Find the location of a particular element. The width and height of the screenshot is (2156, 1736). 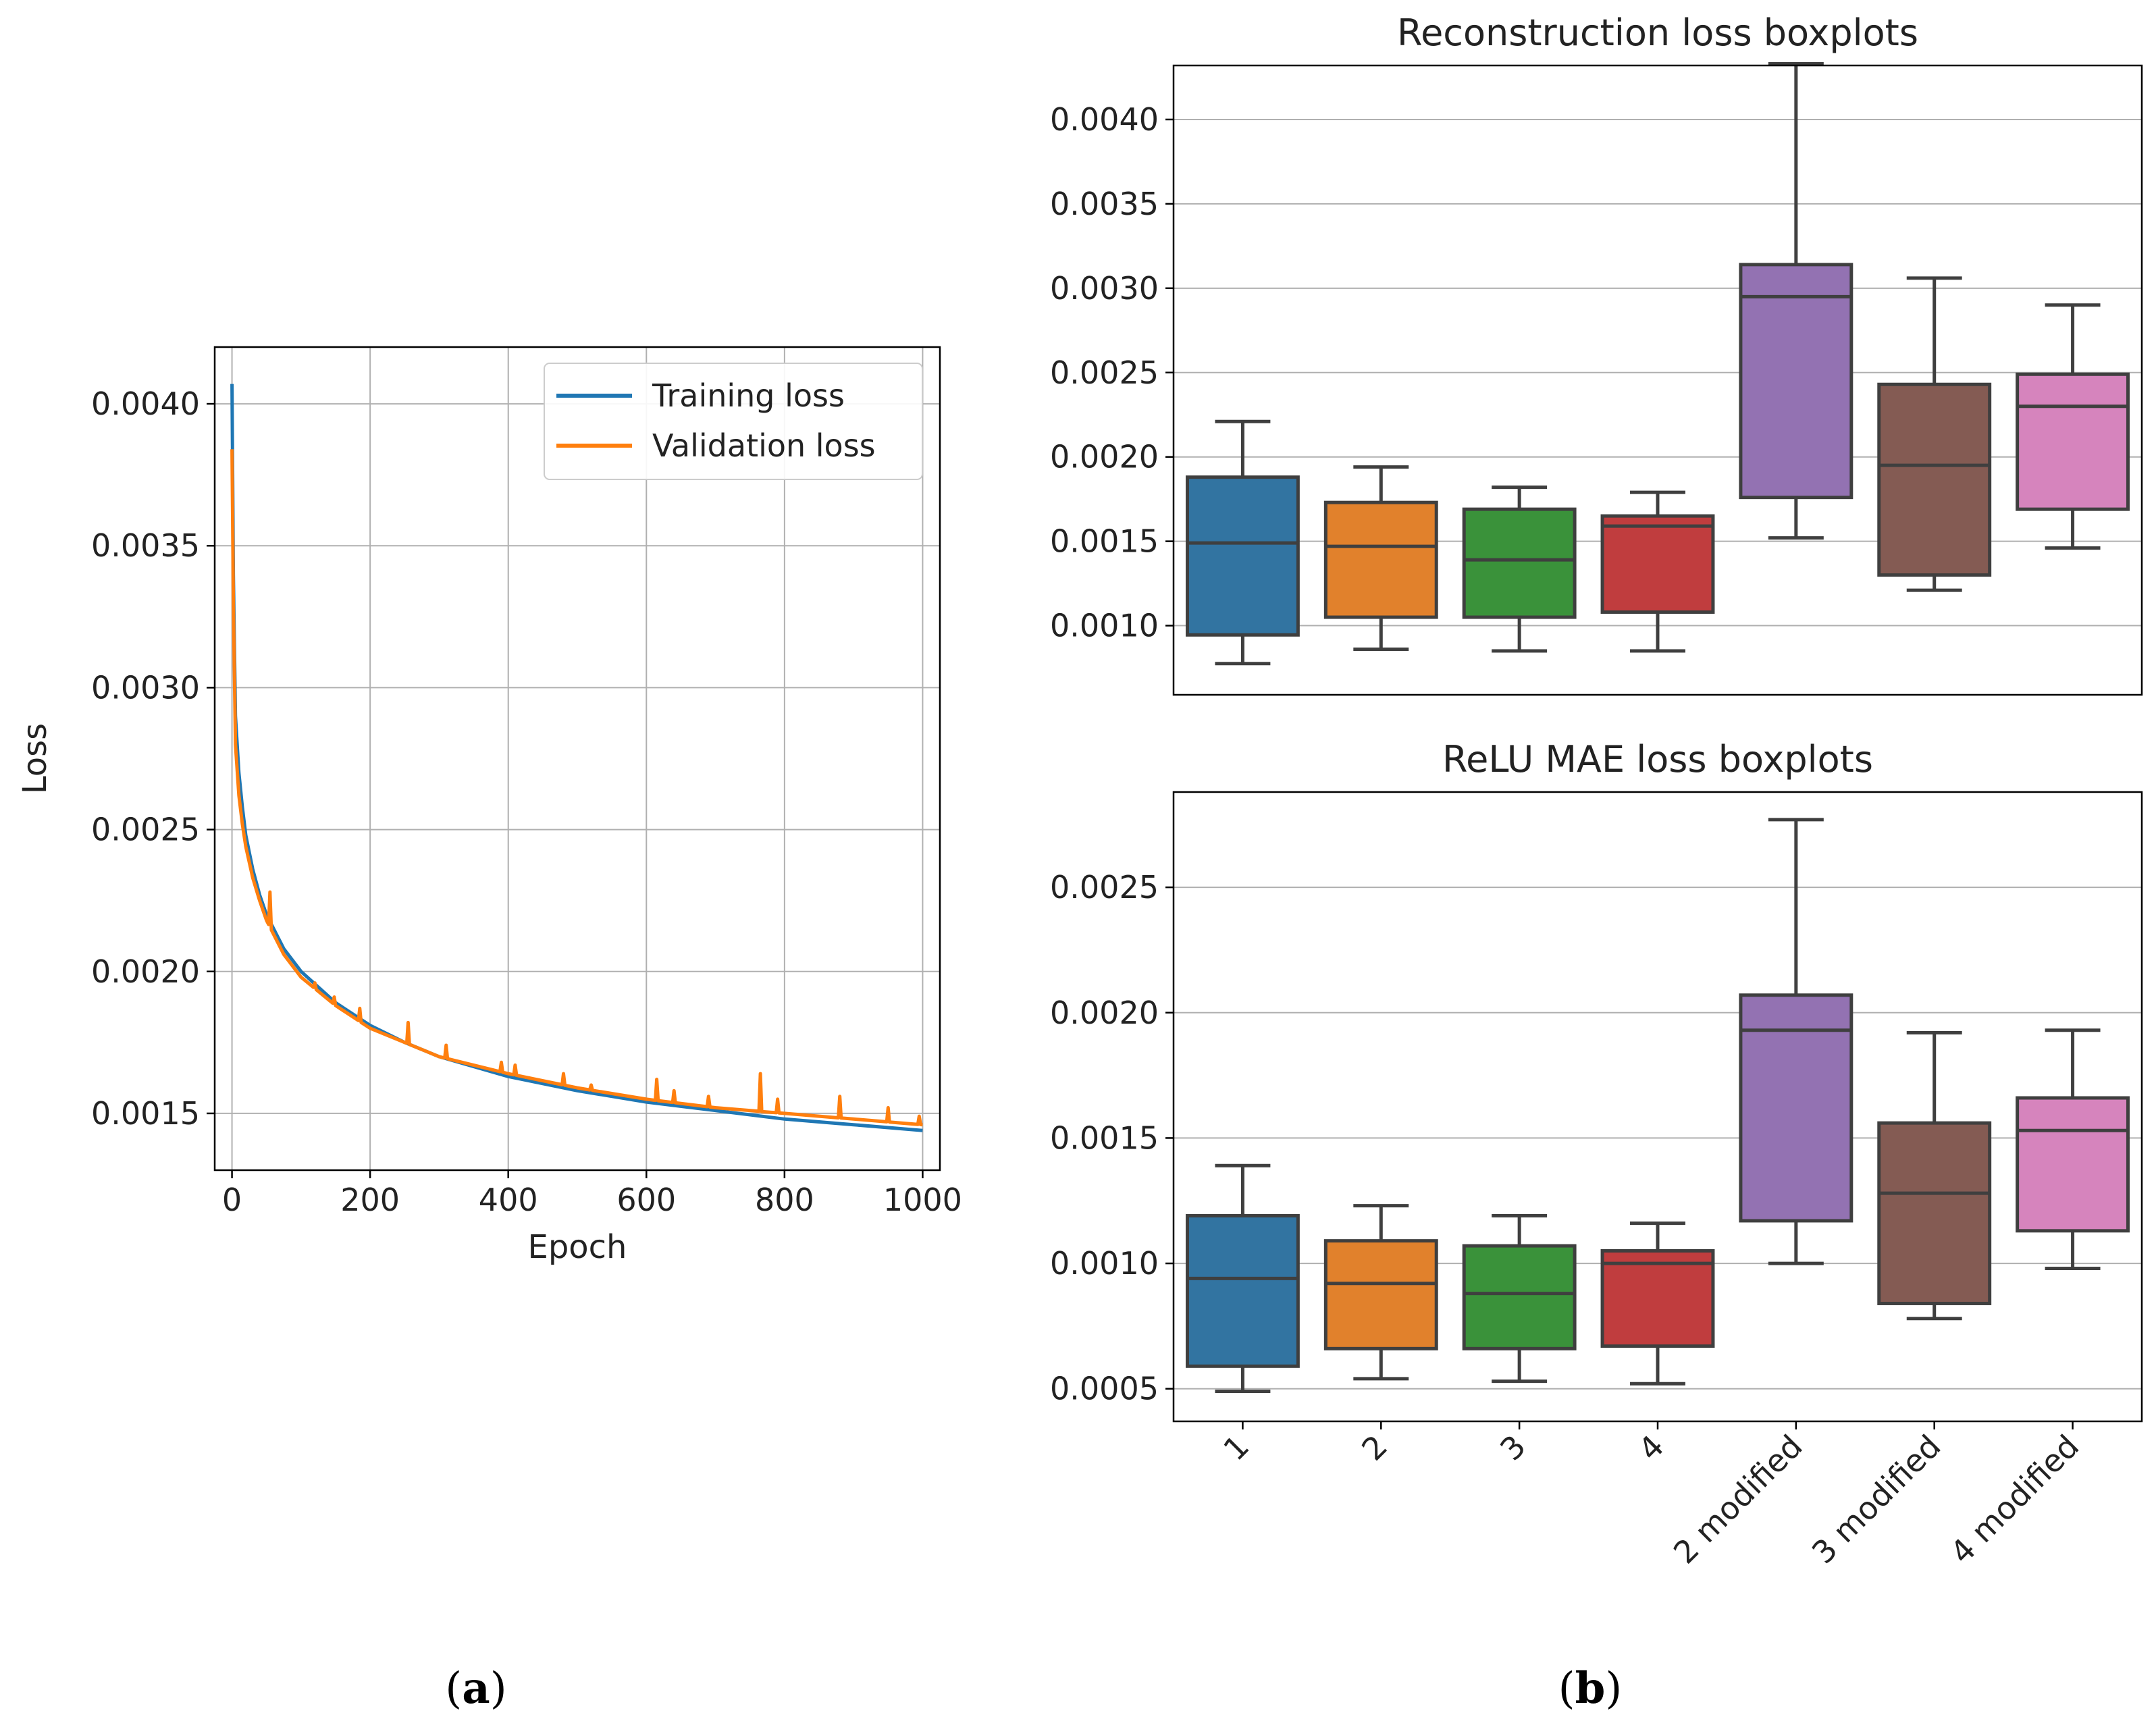

y-tick-label: 0.0005 is located at coordinates (1104, 1389).